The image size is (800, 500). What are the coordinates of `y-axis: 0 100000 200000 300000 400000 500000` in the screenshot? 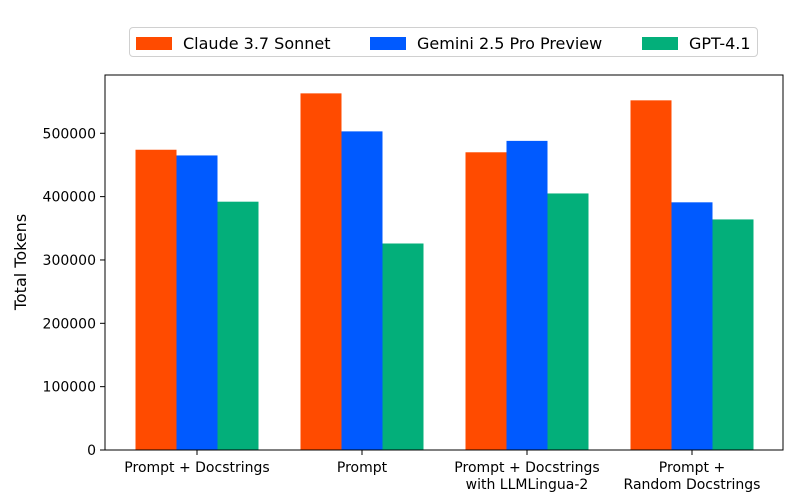 It's located at (74, 292).